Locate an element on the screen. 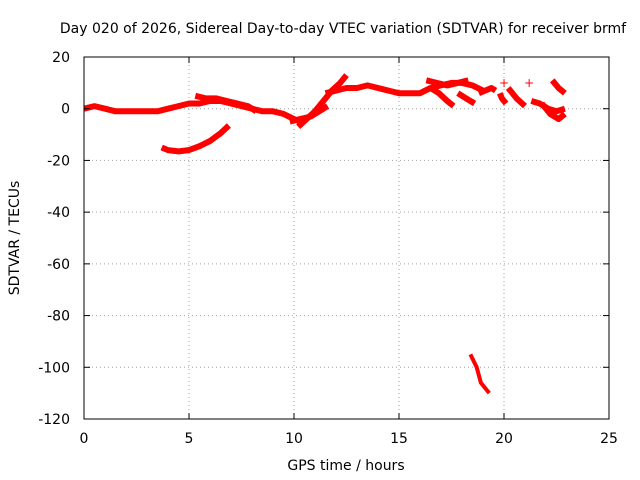 The image size is (640, 480). y-tick-label: -60 is located at coordinates (58, 265).